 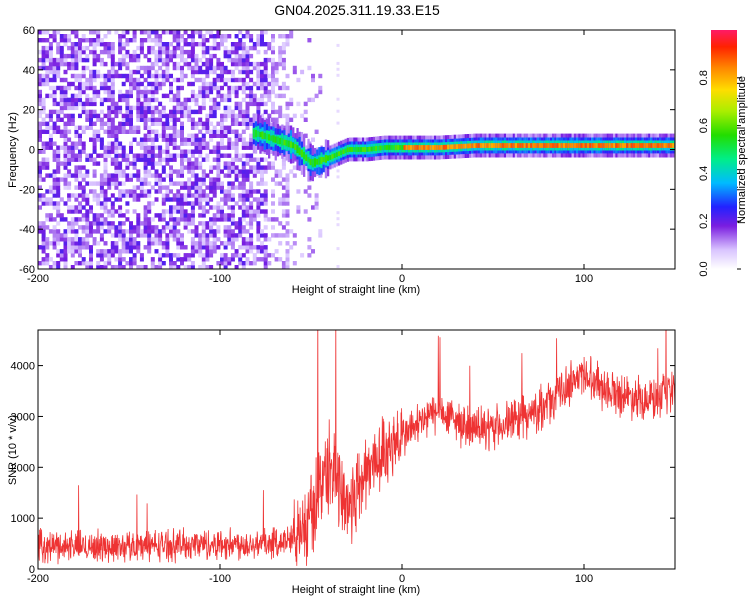 I want to click on x-tick-label: 100, so click(x=584, y=279).